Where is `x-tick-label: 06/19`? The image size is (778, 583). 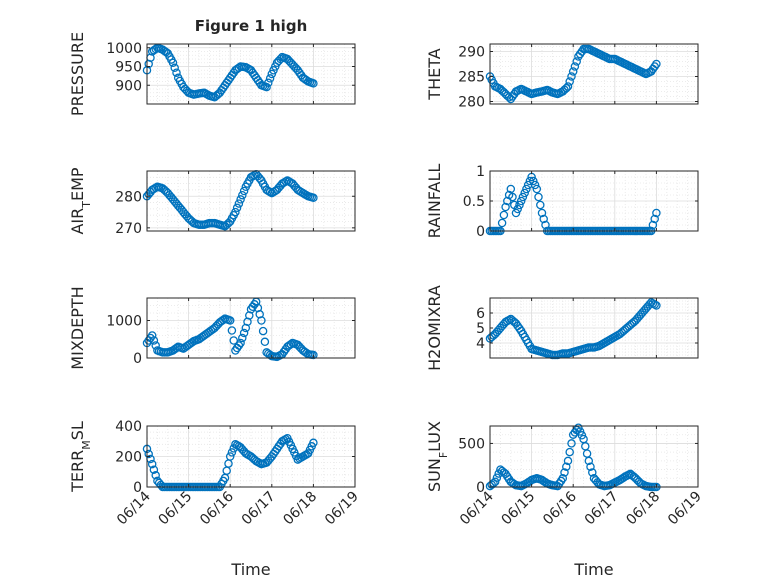 x-tick-label: 06/19 is located at coordinates (342, 509).